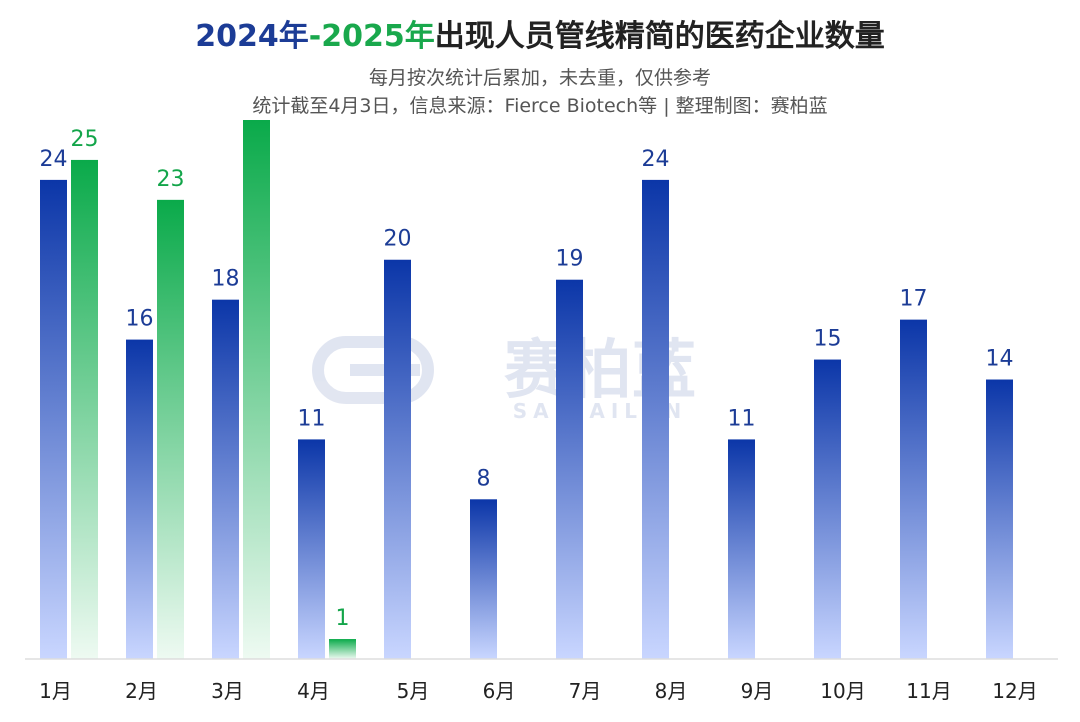  I want to click on x-tick-label-1: 1月, so click(55, 691).